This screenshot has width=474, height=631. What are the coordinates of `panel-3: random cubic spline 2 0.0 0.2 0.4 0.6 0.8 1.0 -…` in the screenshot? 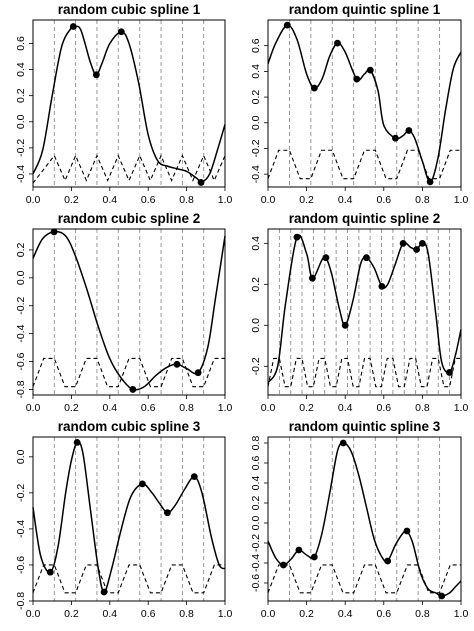 It's located at (123, 312).